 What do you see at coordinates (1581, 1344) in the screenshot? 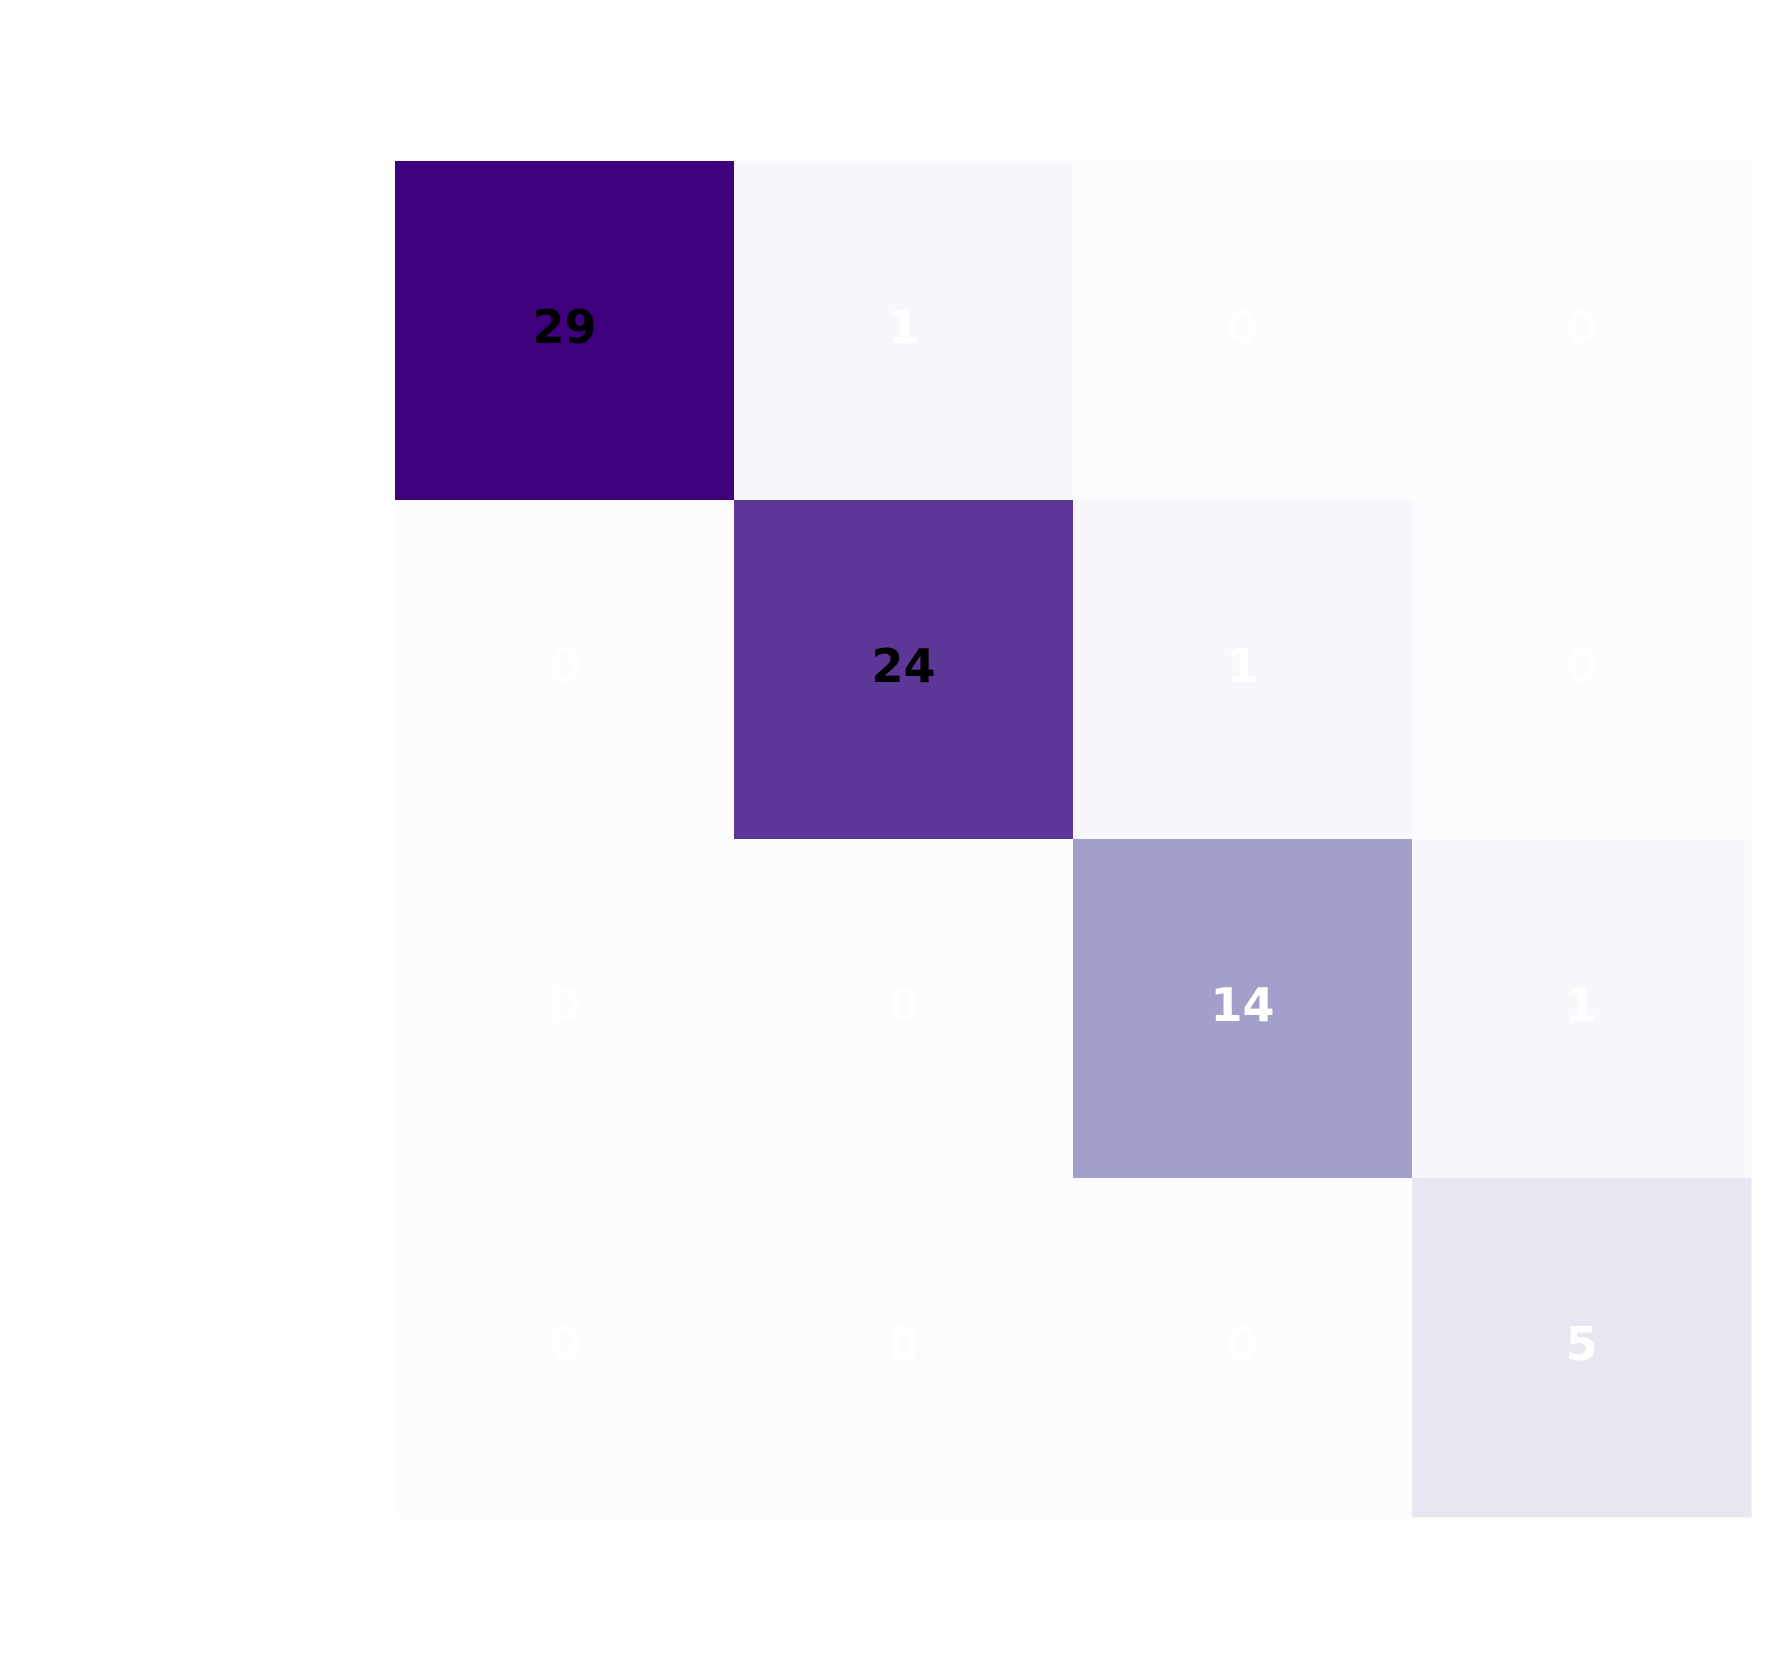
I see `cell-label: 5` at bounding box center [1581, 1344].